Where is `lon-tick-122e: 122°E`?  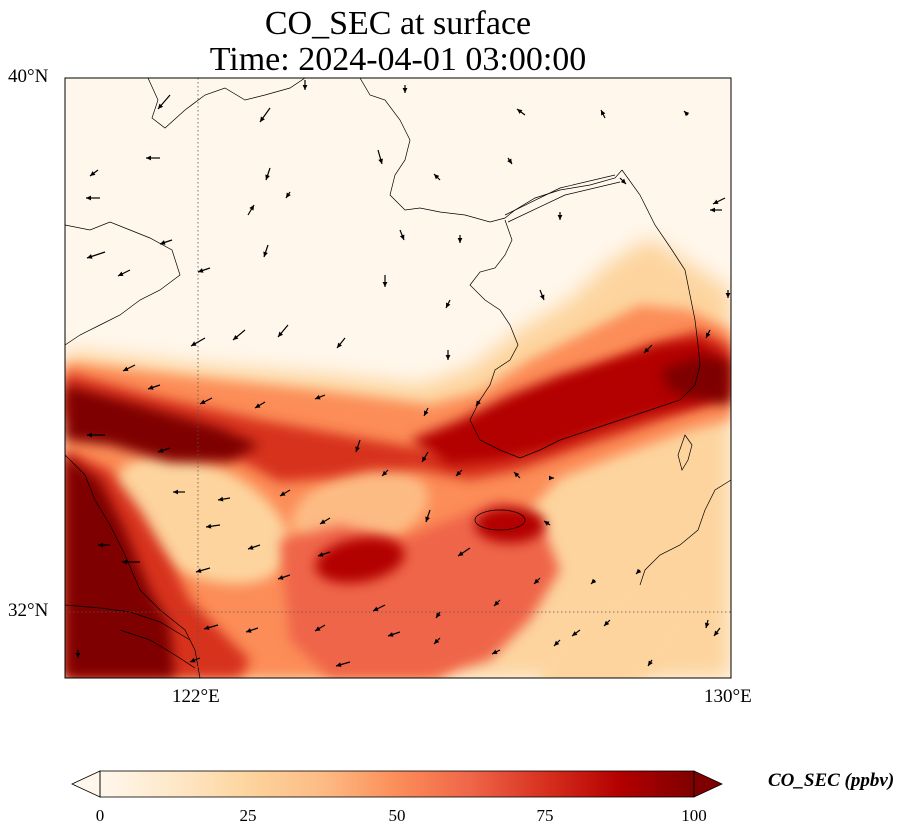
lon-tick-122e: 122°E is located at coordinates (196, 696).